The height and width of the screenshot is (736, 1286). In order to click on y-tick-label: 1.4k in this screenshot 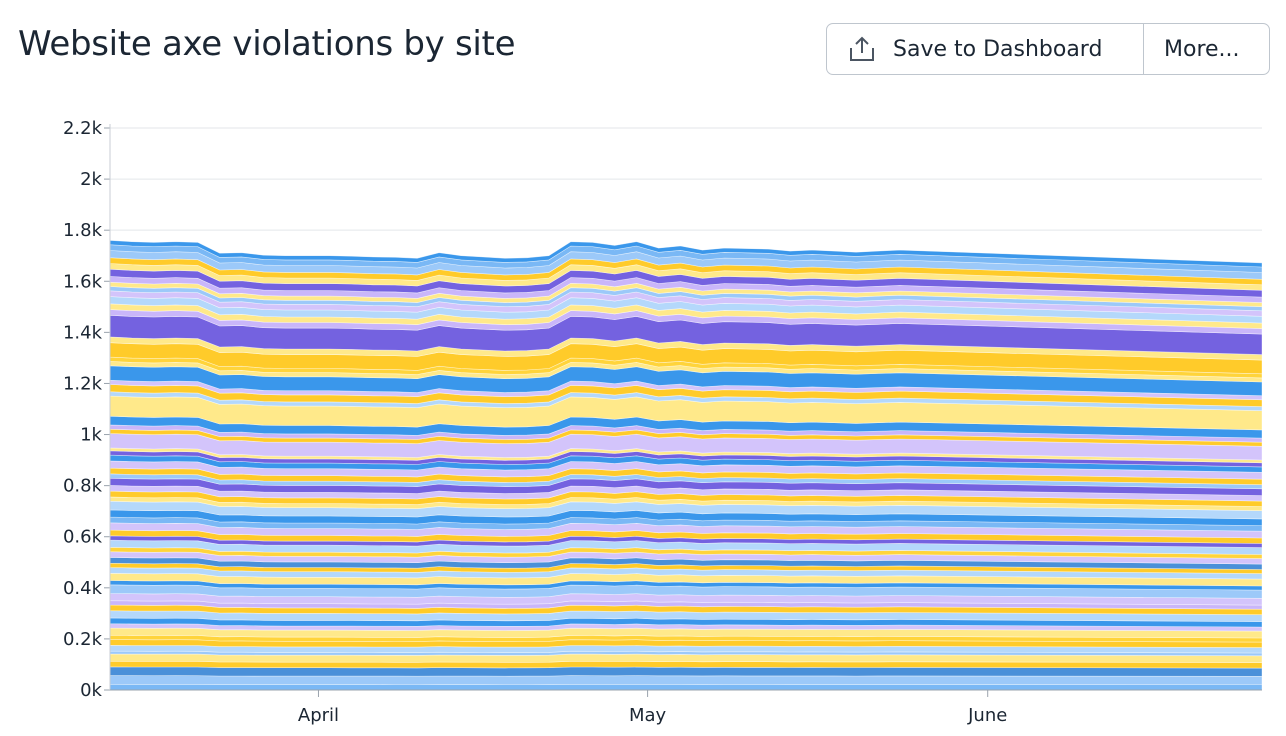, I will do `click(83, 332)`.